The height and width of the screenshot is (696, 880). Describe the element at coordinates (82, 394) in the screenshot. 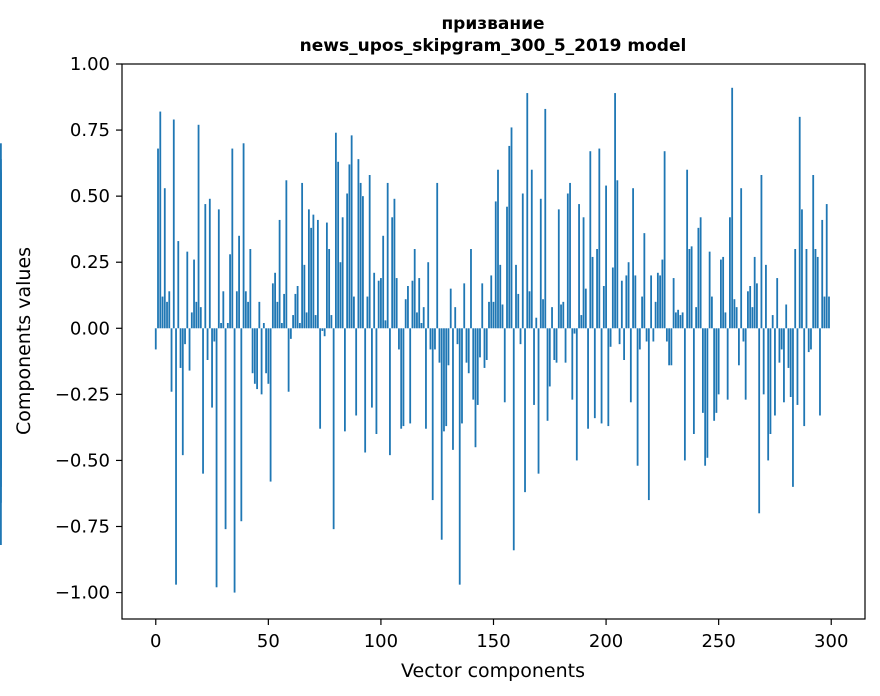

I see `y-tick-label: −0.25` at that location.